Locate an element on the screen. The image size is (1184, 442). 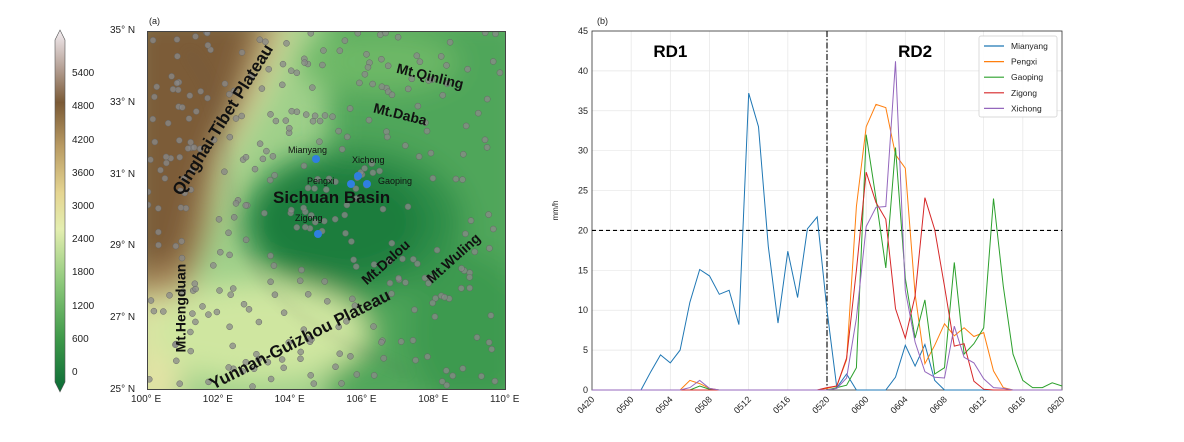
colorbar-tick: 3600 is located at coordinates (83, 173).